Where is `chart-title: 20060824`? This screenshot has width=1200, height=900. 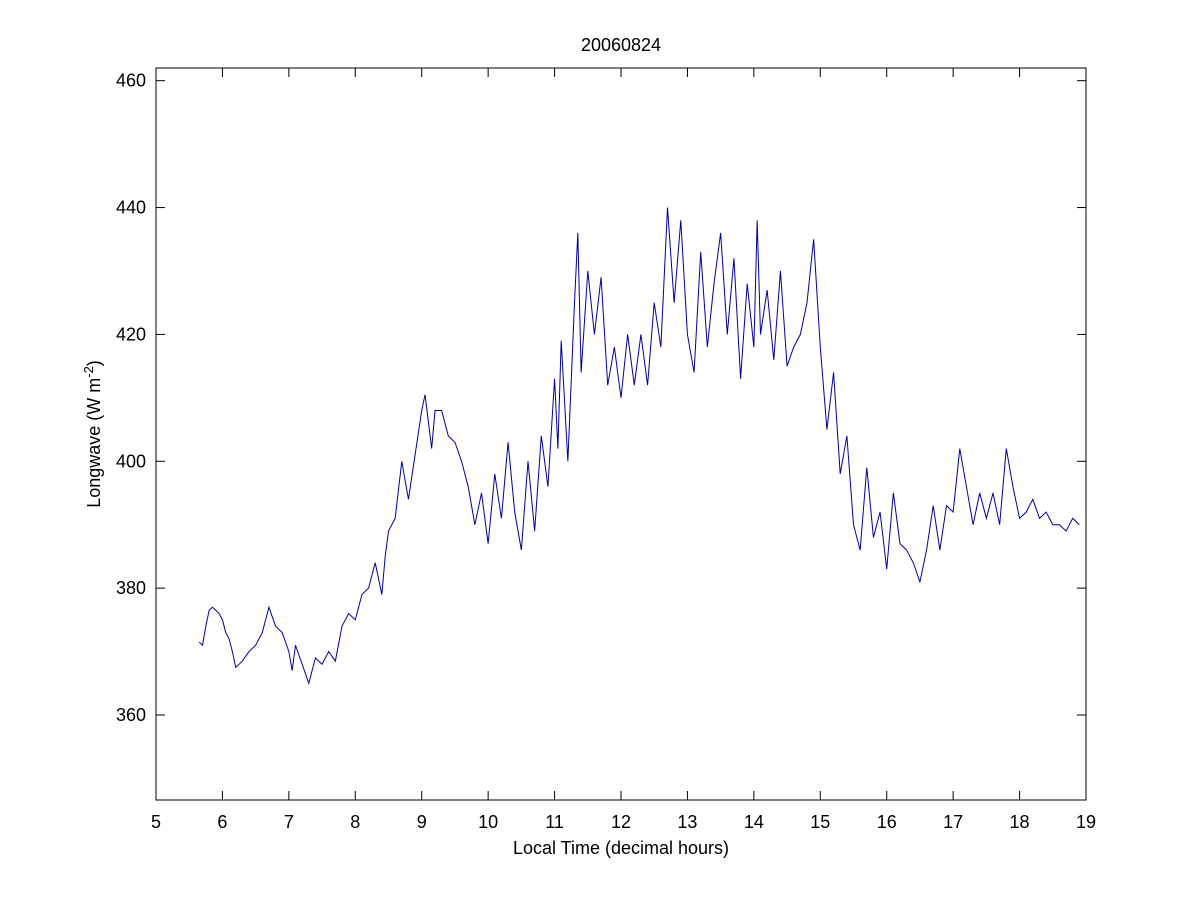
chart-title: 20060824 is located at coordinates (621, 45).